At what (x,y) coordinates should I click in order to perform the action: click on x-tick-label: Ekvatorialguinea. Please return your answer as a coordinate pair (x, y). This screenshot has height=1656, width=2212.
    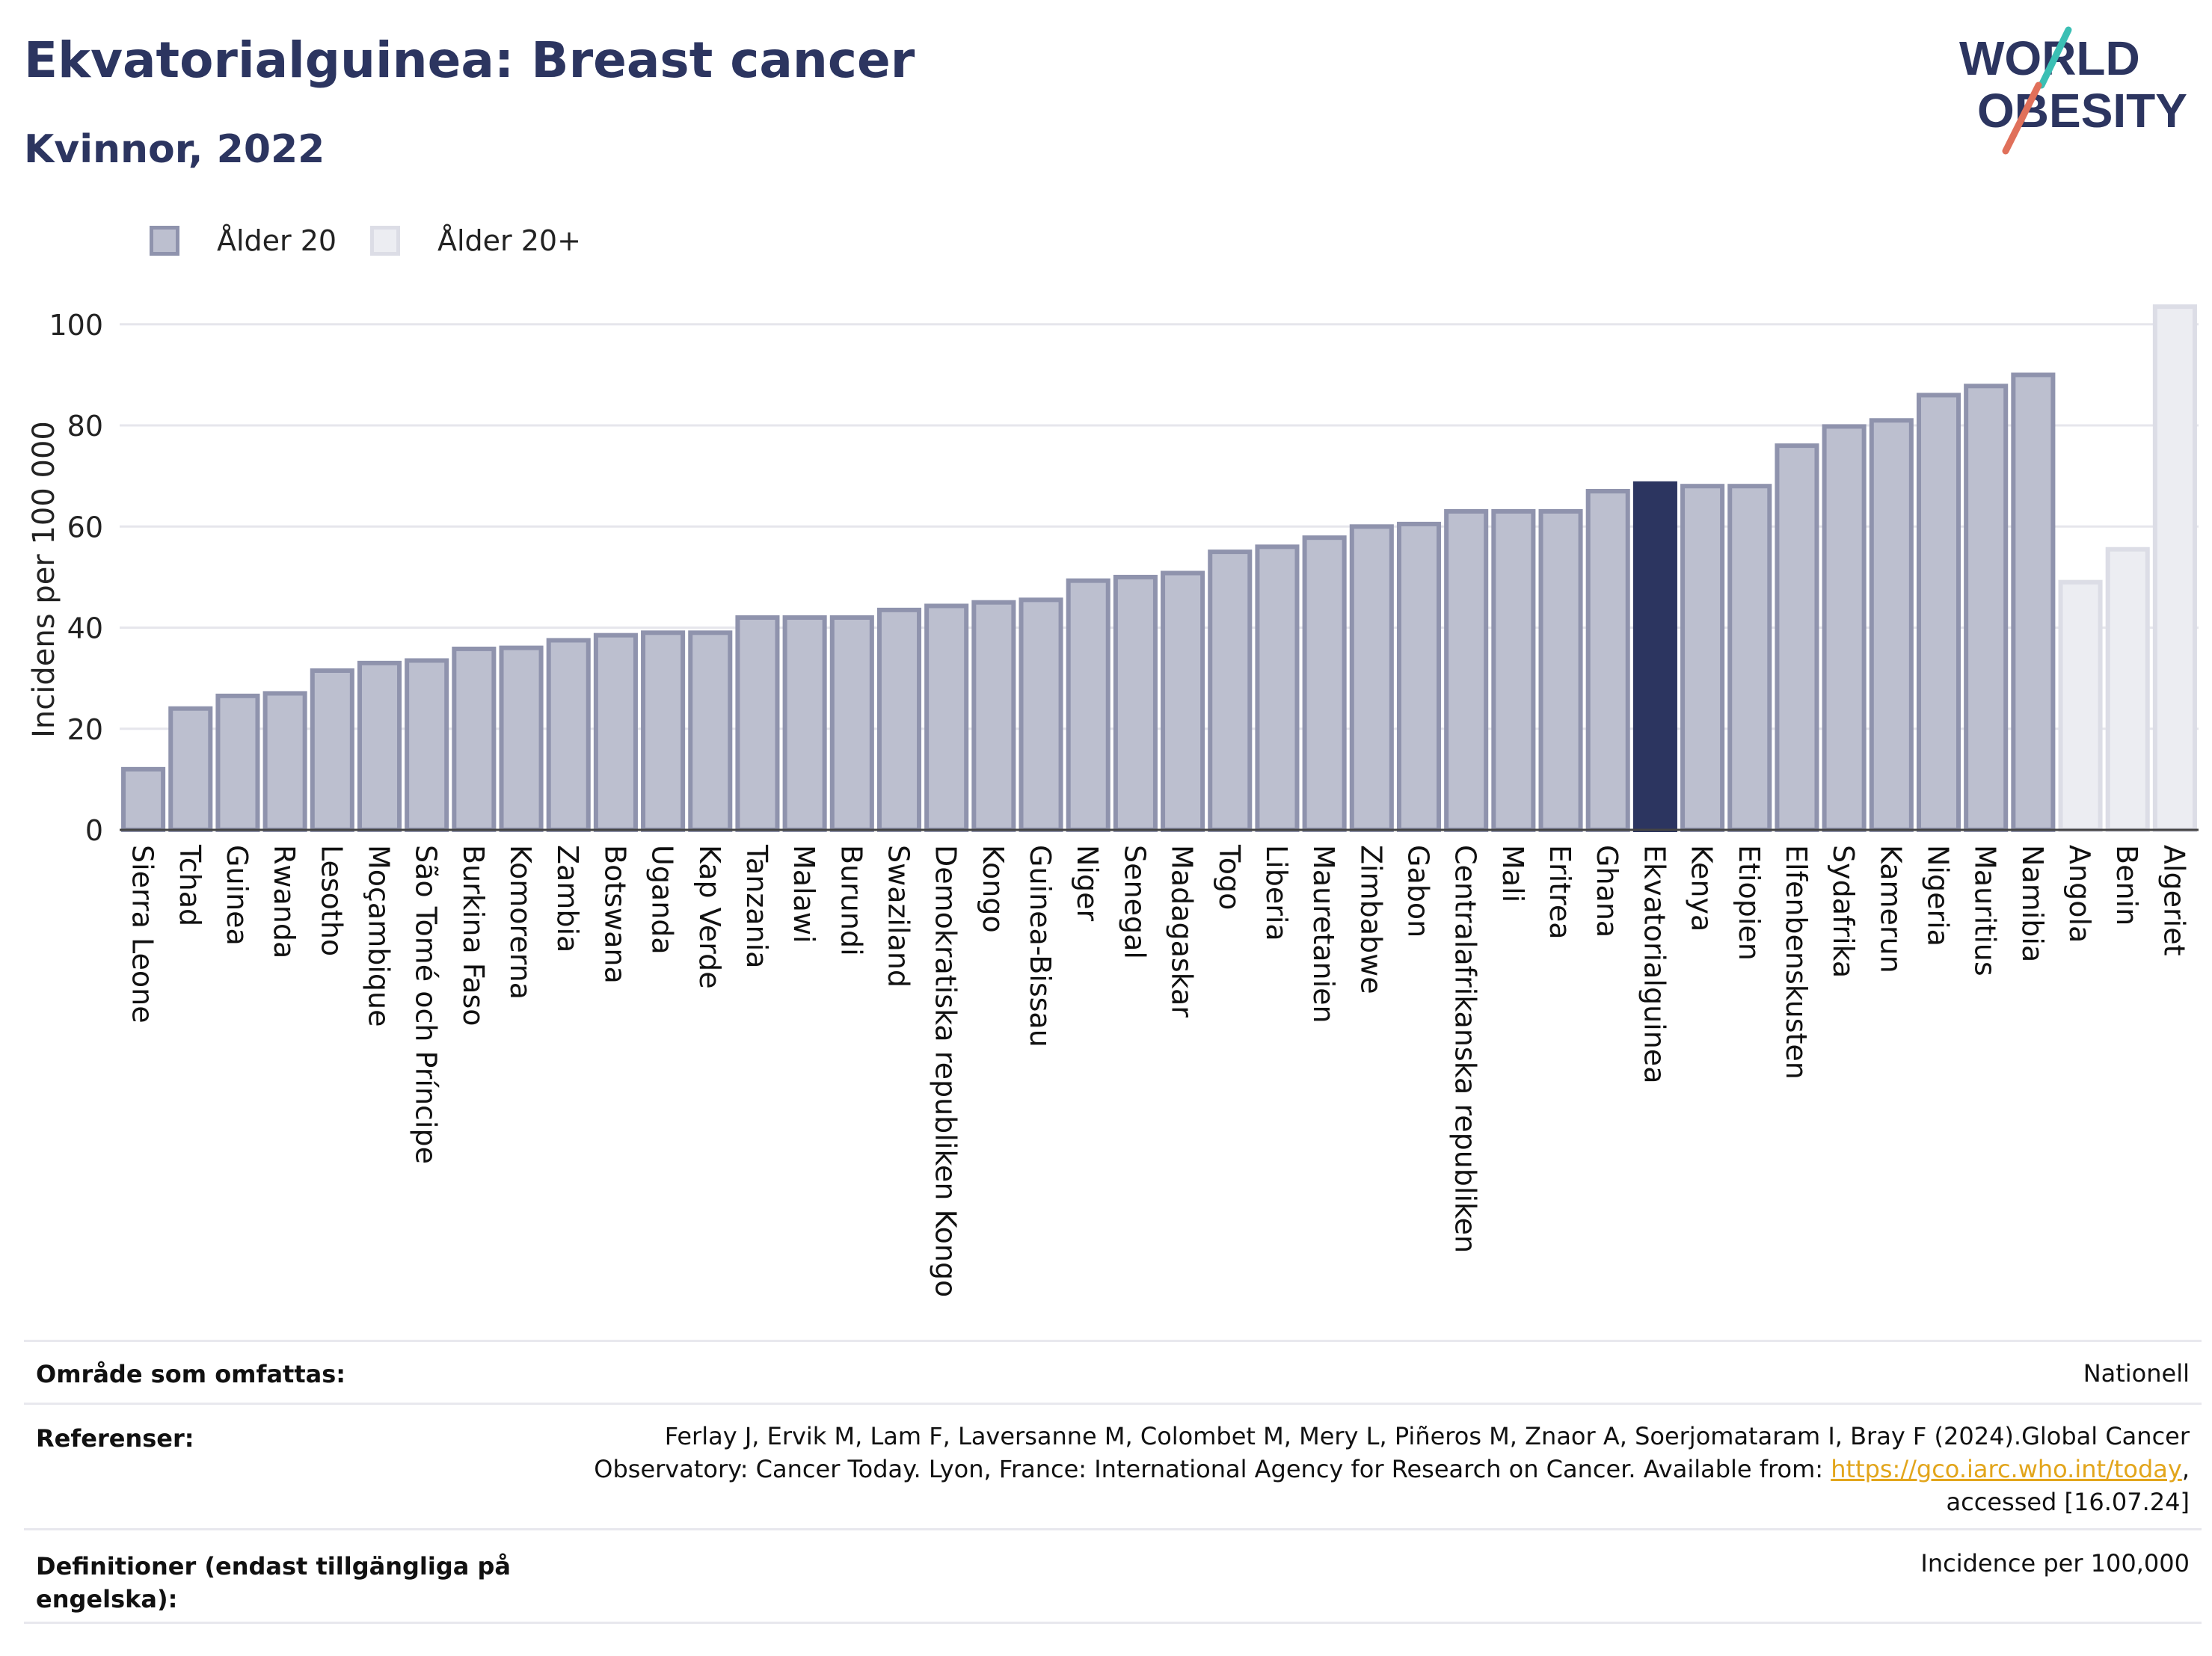
    Looking at the image, I should click on (1654, 964).